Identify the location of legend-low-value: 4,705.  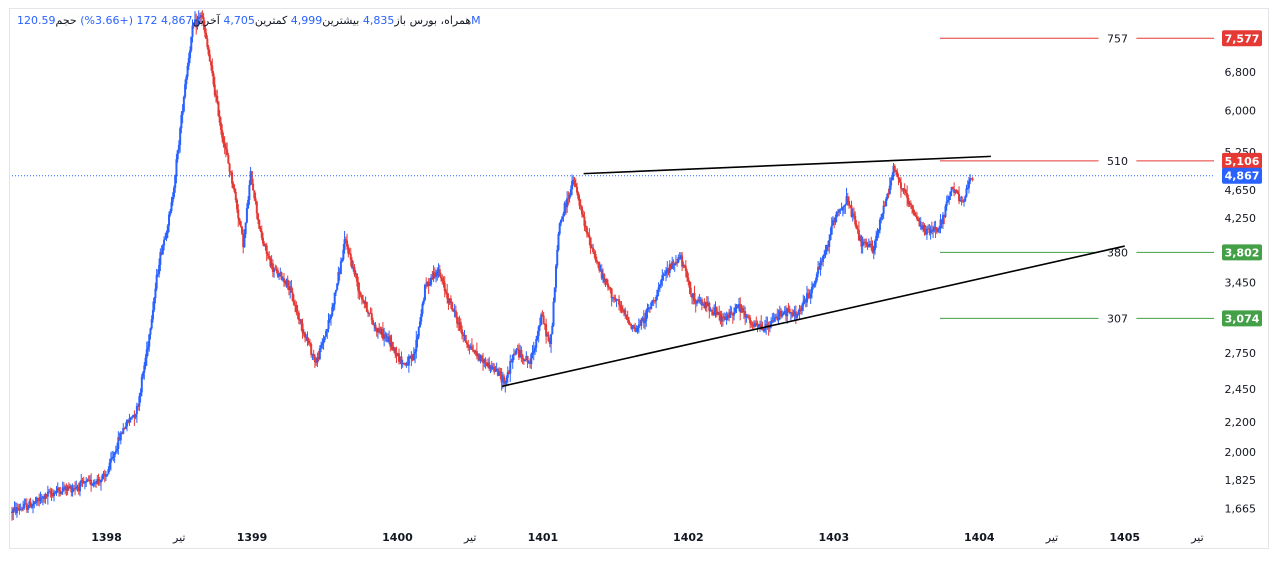
(239, 20).